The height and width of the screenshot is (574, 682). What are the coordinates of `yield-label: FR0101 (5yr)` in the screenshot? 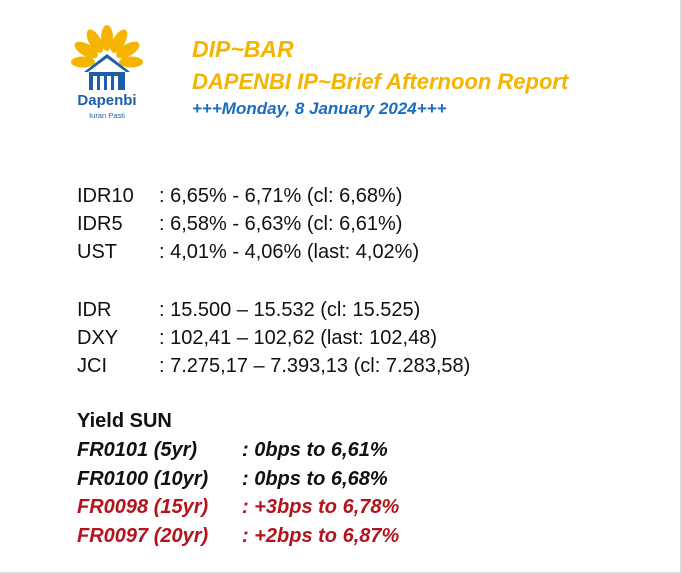 It's located at (137, 450).